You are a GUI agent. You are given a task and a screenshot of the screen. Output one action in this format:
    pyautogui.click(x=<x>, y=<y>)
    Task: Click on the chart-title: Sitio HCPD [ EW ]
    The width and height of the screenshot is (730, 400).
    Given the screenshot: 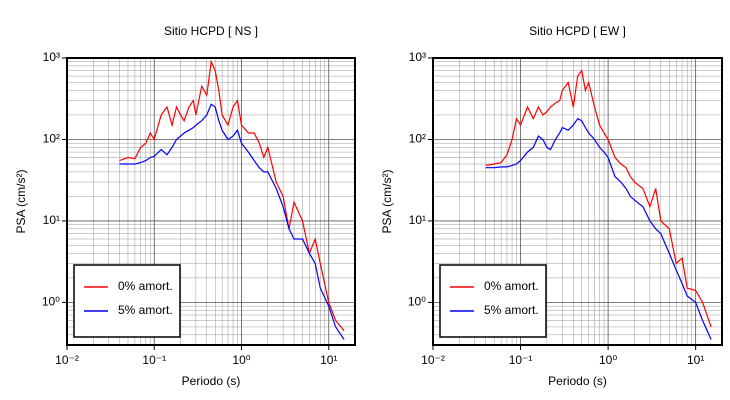 What is the action you would take?
    pyautogui.click(x=577, y=31)
    